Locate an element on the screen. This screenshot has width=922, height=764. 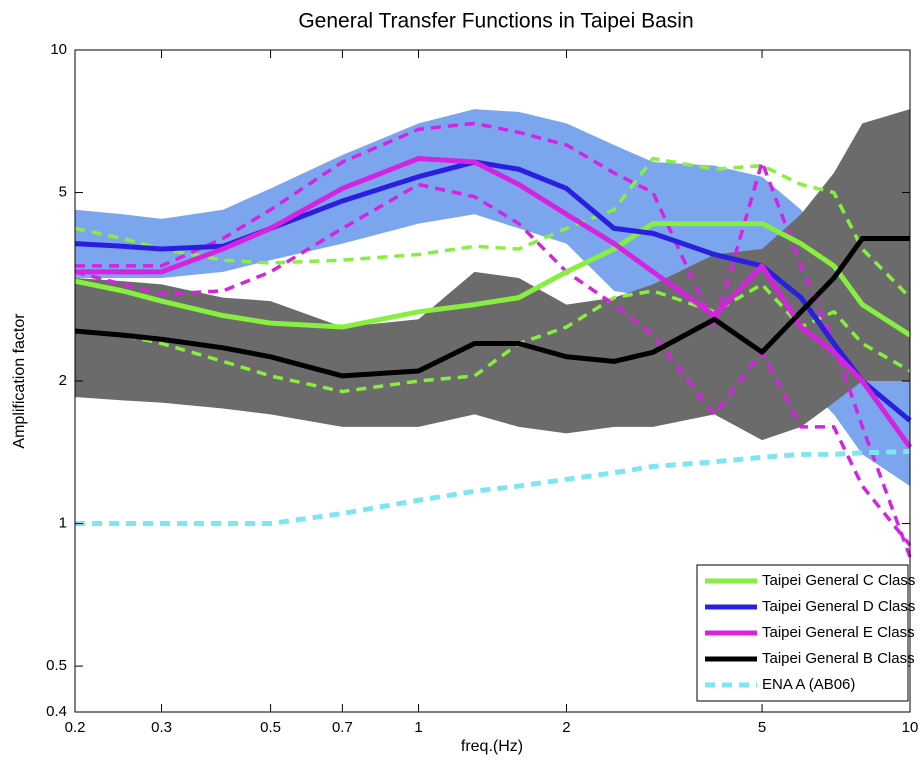
y-axis-label: Amplification factor is located at coordinates (19, 381).